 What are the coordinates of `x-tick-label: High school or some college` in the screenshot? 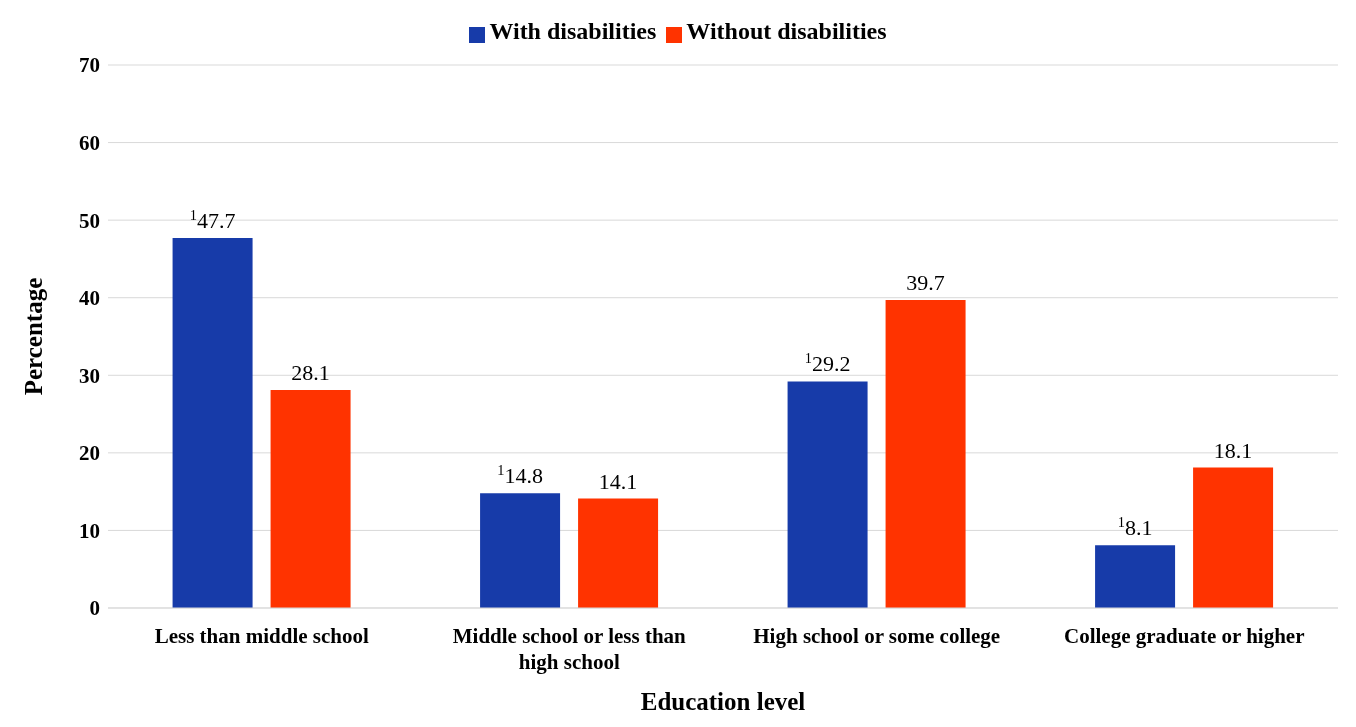 It's located at (877, 635).